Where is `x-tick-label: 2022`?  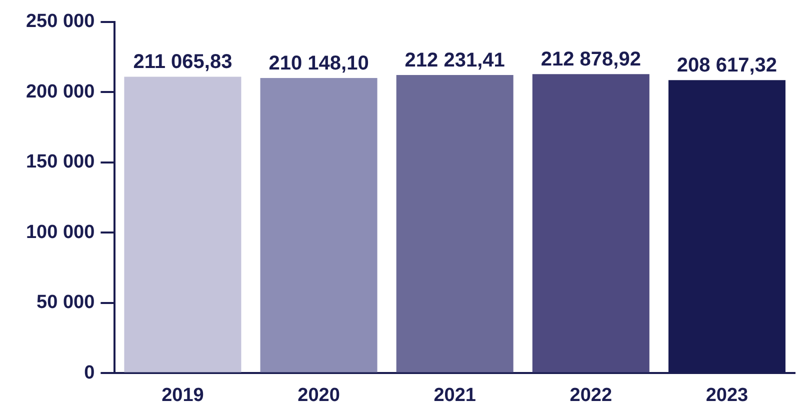
x-tick-label: 2022 is located at coordinates (591, 395).